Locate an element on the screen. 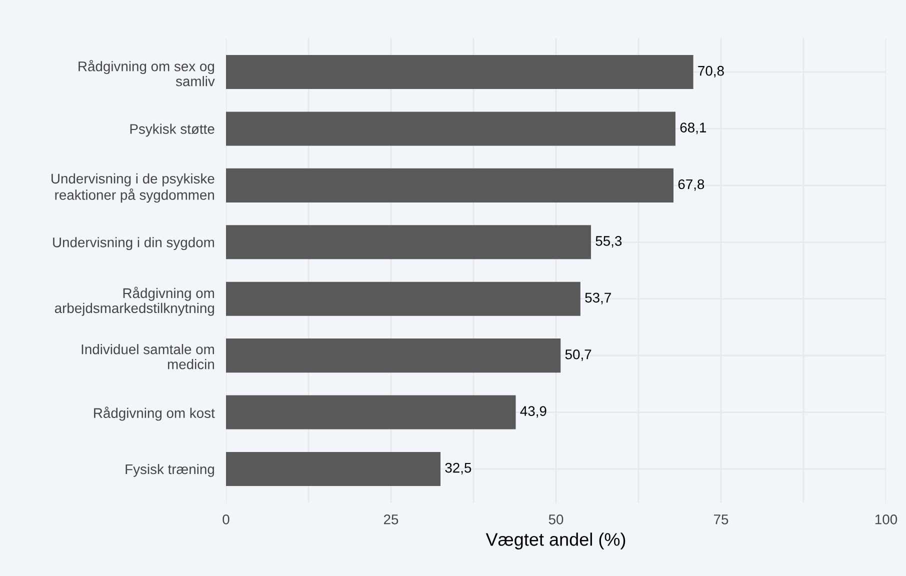 Image resolution: width=906 pixels, height=576 pixels. x-tick-label: 25 is located at coordinates (391, 519).